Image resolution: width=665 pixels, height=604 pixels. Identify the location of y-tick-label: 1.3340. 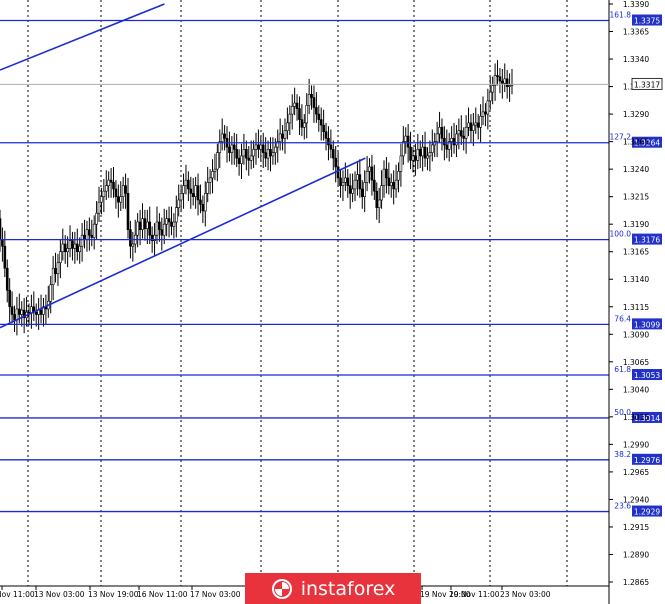
(636, 59).